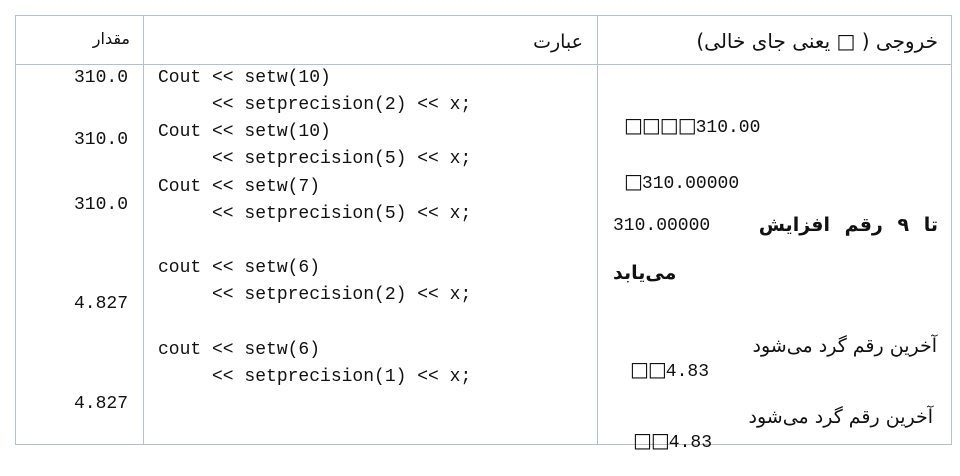 This screenshot has height=476, width=960. Describe the element at coordinates (315, 377) in the screenshot. I see `code-line: << setprecision(1) << x;` at that location.